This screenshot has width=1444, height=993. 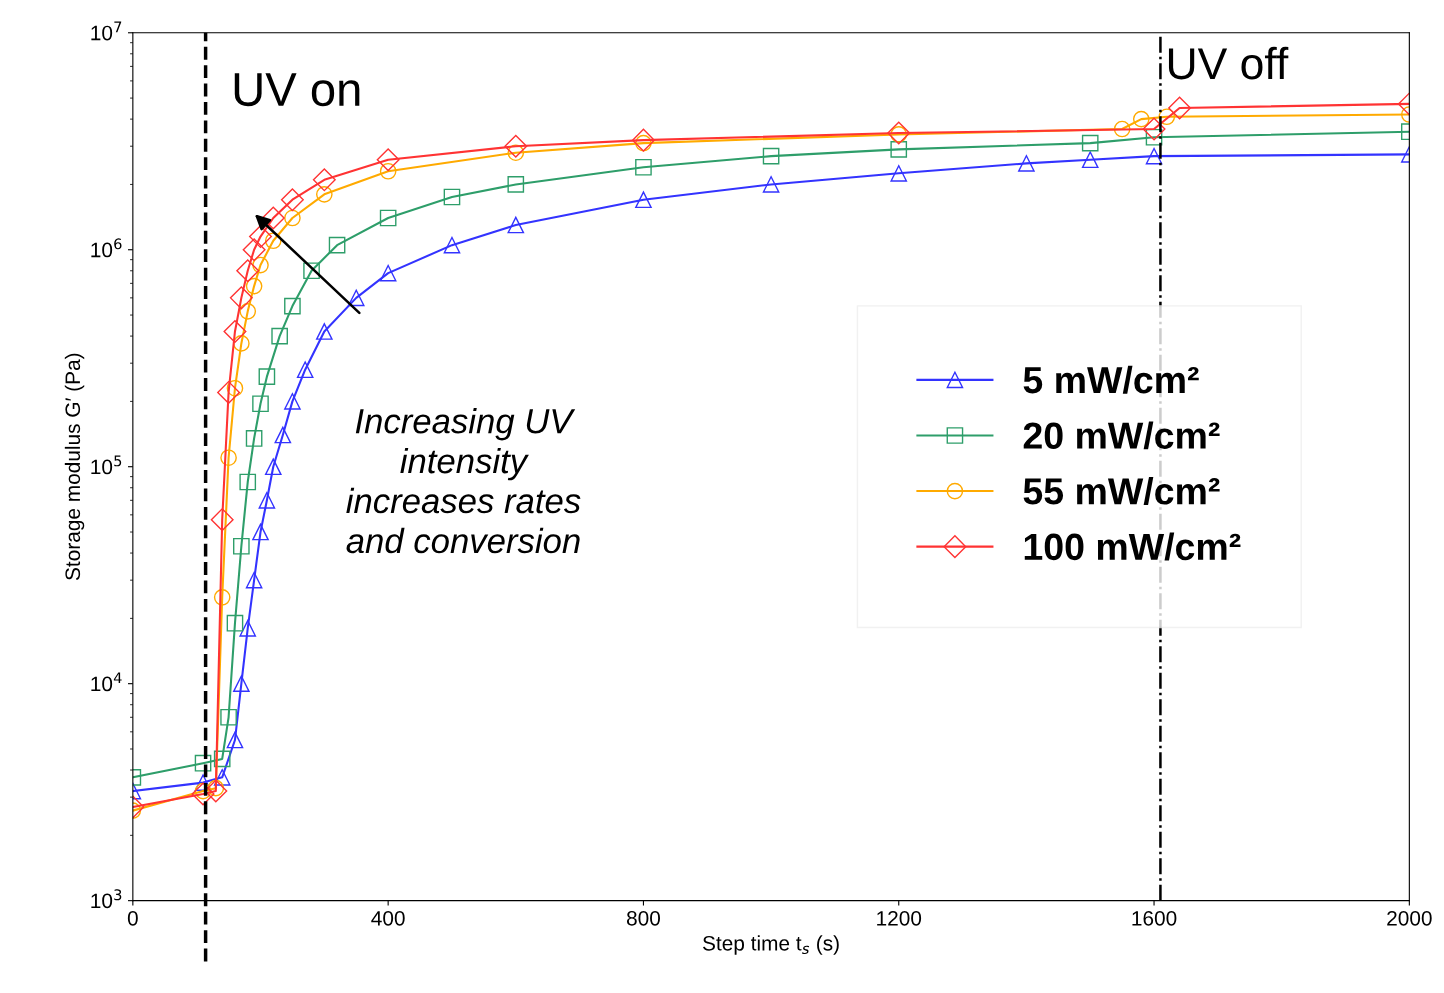 What do you see at coordinates (1121, 435) in the screenshot?
I see `legend-label: 20 mW/cm²` at bounding box center [1121, 435].